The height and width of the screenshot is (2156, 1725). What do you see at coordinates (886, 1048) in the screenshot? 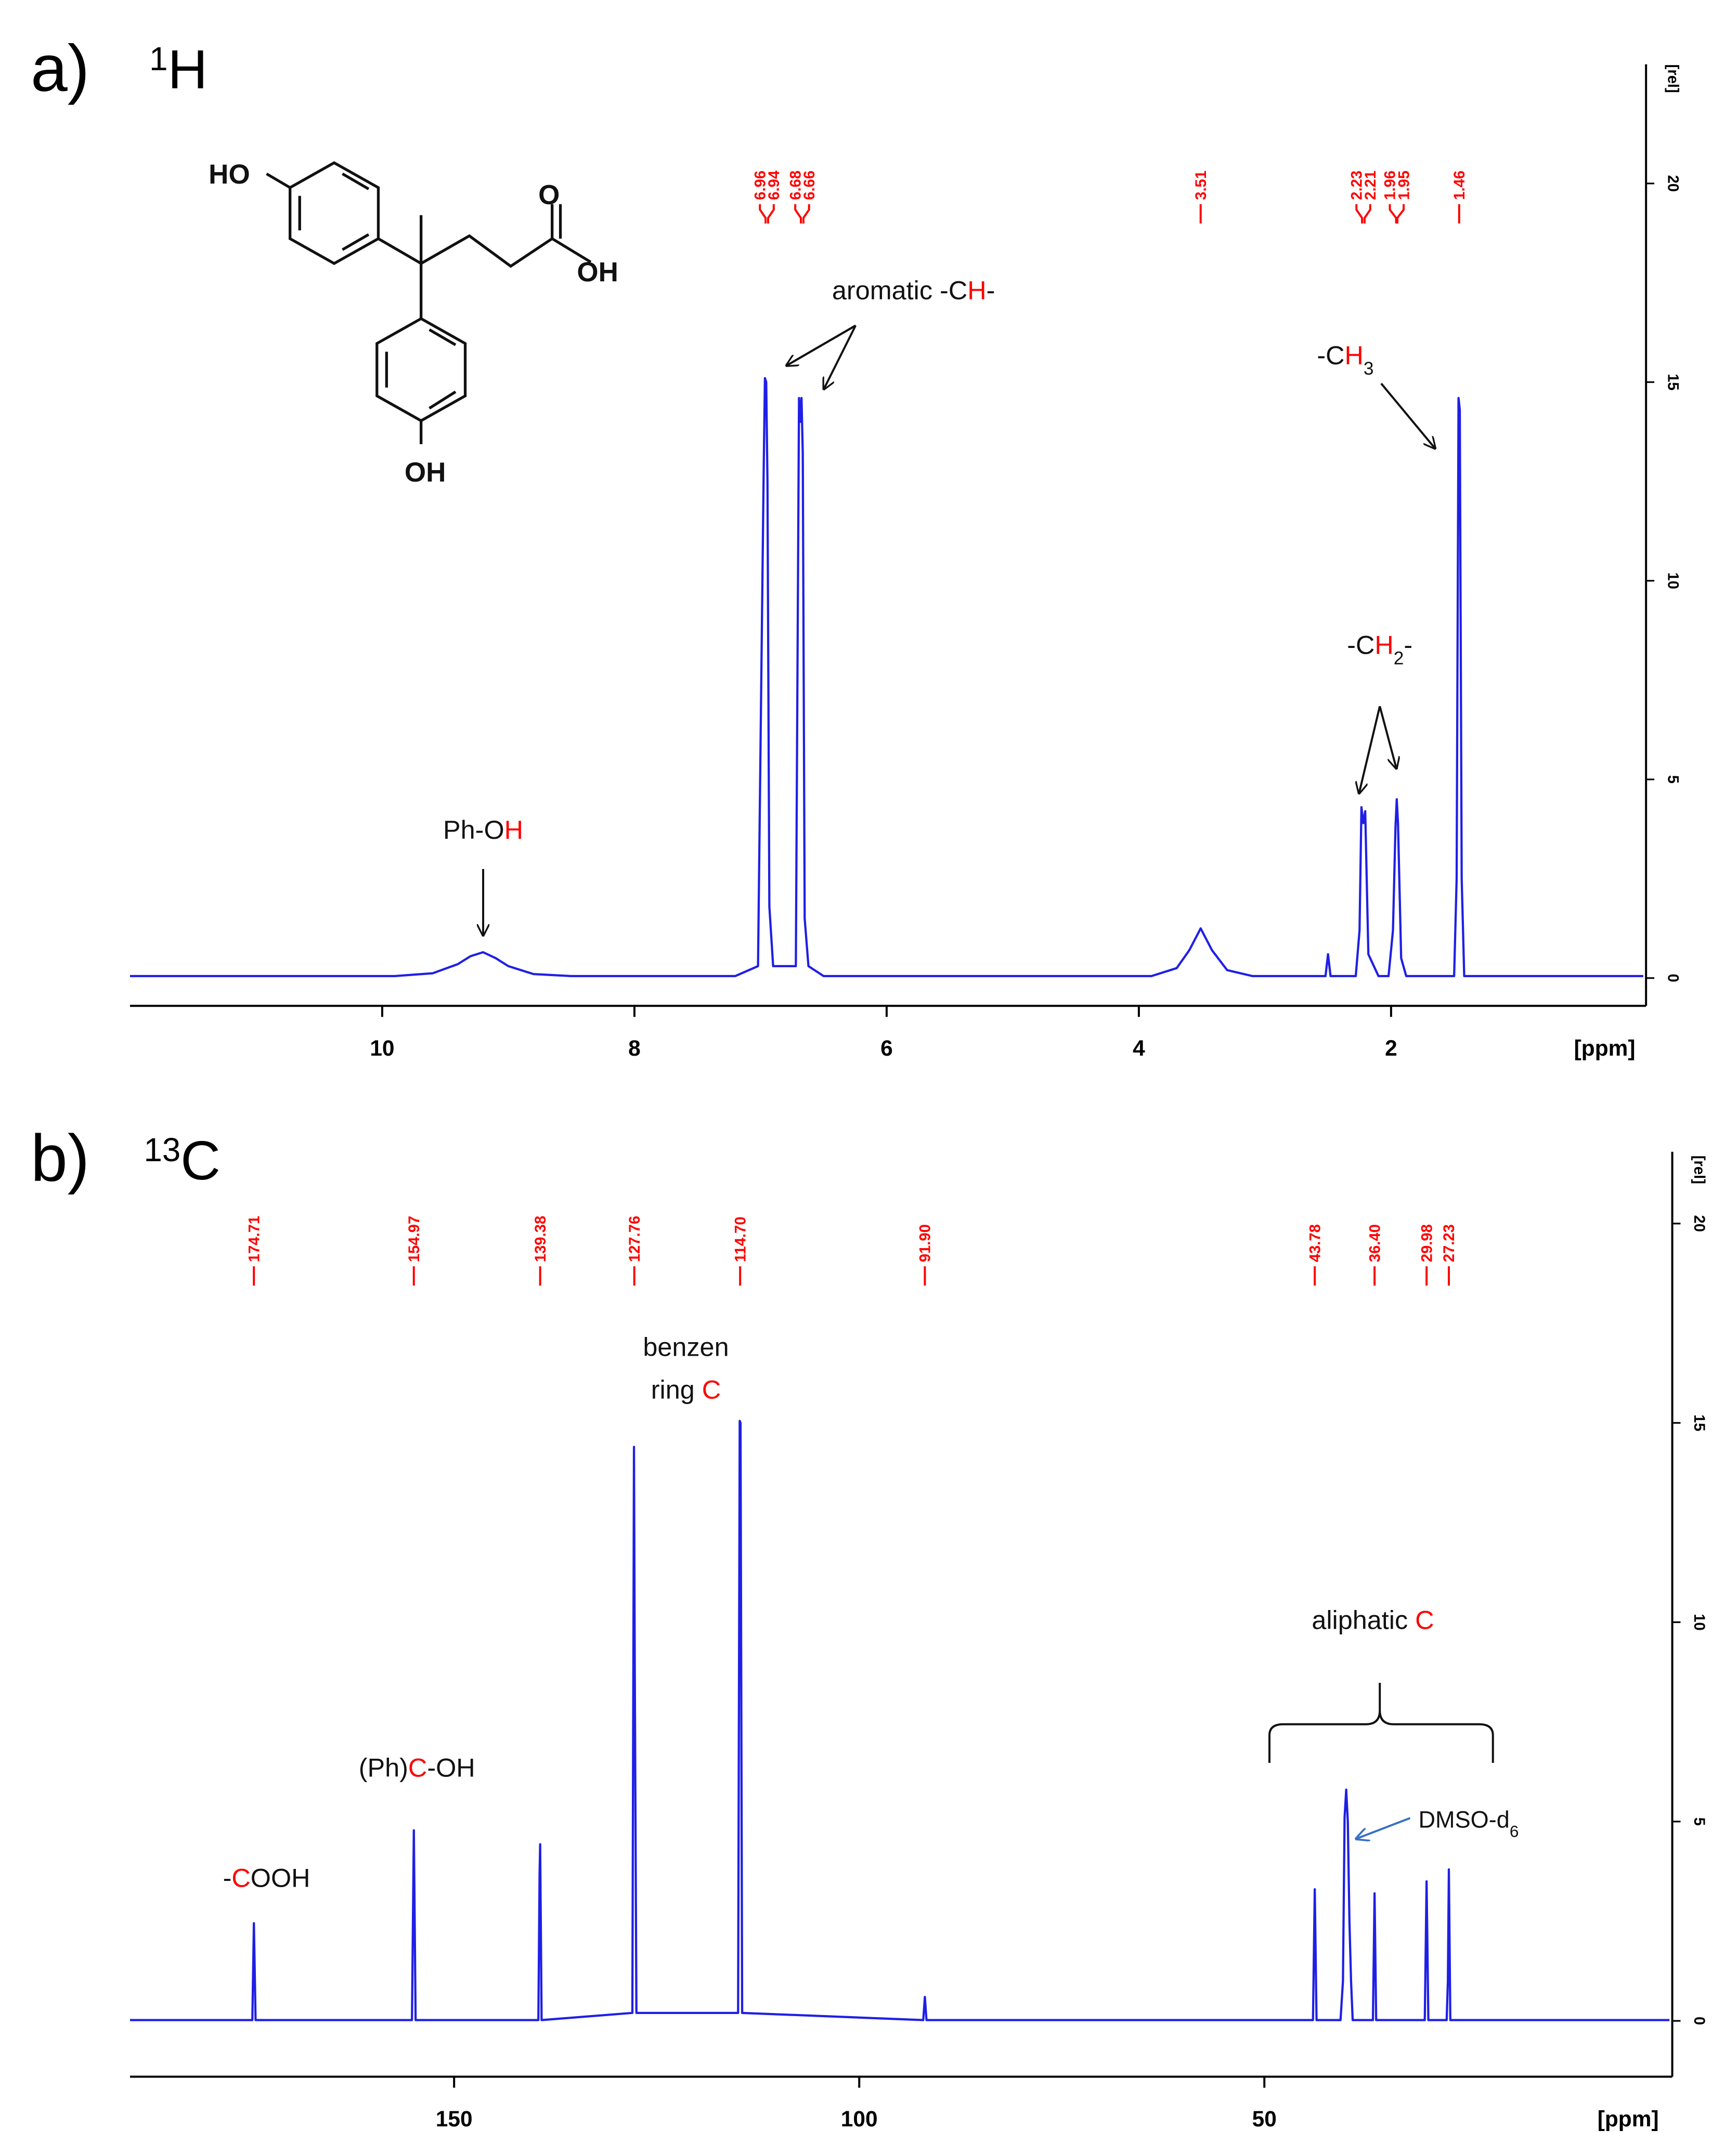
I see `x-tick-label: 6` at bounding box center [886, 1048].